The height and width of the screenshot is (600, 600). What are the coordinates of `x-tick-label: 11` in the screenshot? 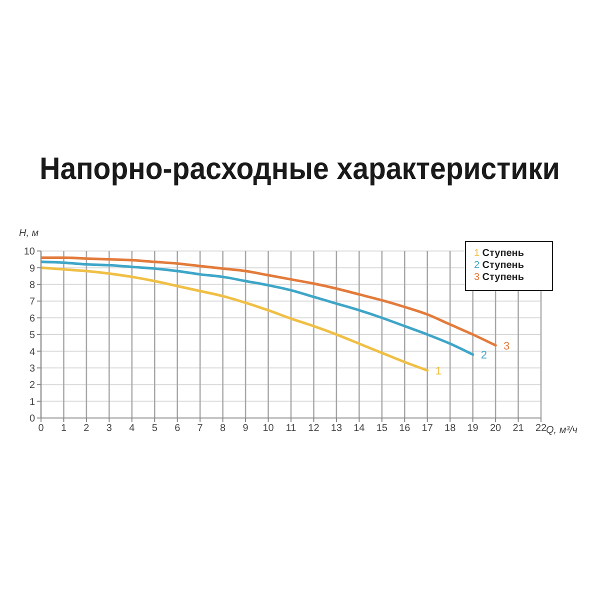 It's located at (291, 428).